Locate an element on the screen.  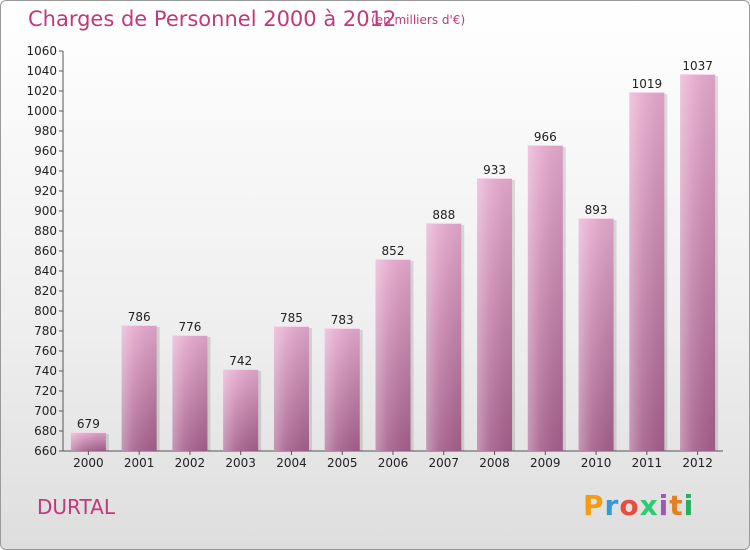
data-label: 893 is located at coordinates (596, 210).